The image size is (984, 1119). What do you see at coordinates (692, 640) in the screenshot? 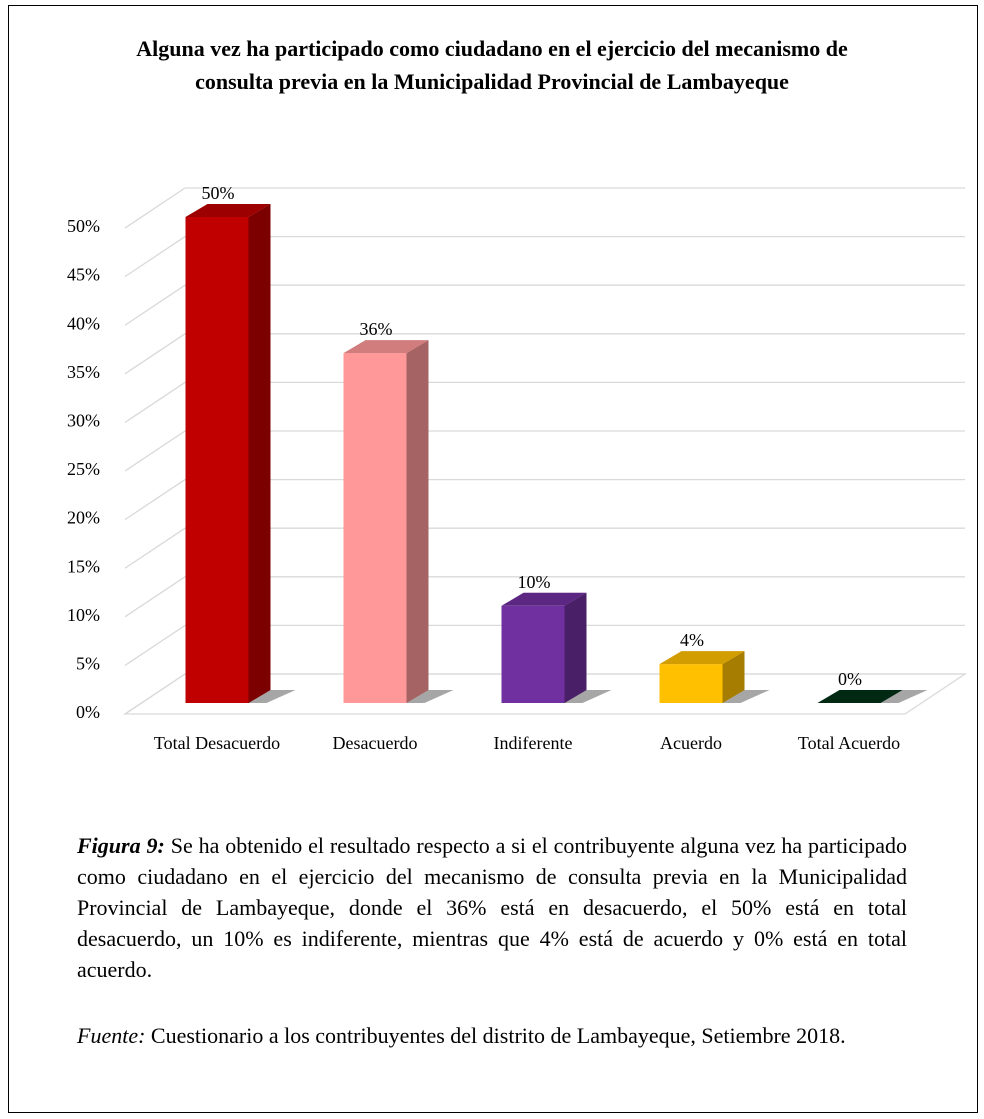
I see `value-label: 4%` at bounding box center [692, 640].